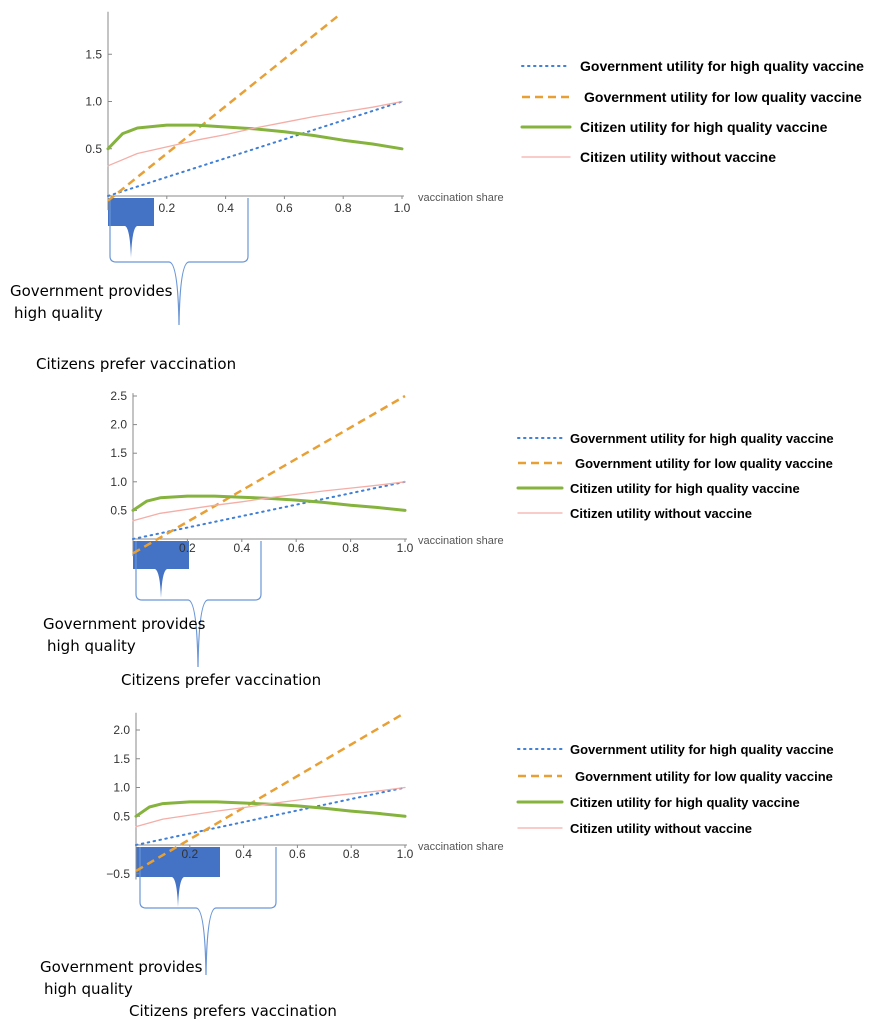  Describe the element at coordinates (233, 1011) in the screenshot. I see `annotation-citizens: Citizens prefers vaccination` at that location.